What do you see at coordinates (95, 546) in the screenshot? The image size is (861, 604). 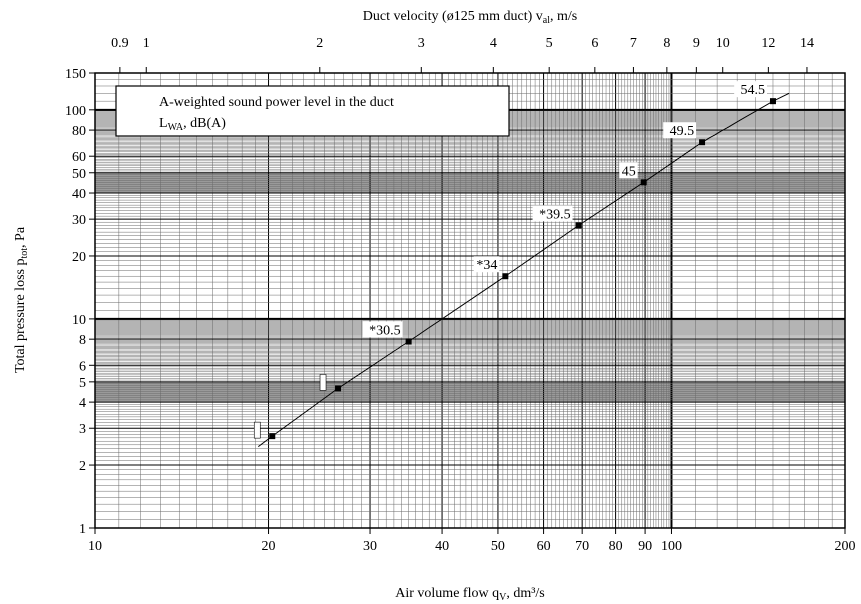 I see `x-tick-label: 10` at bounding box center [95, 546].